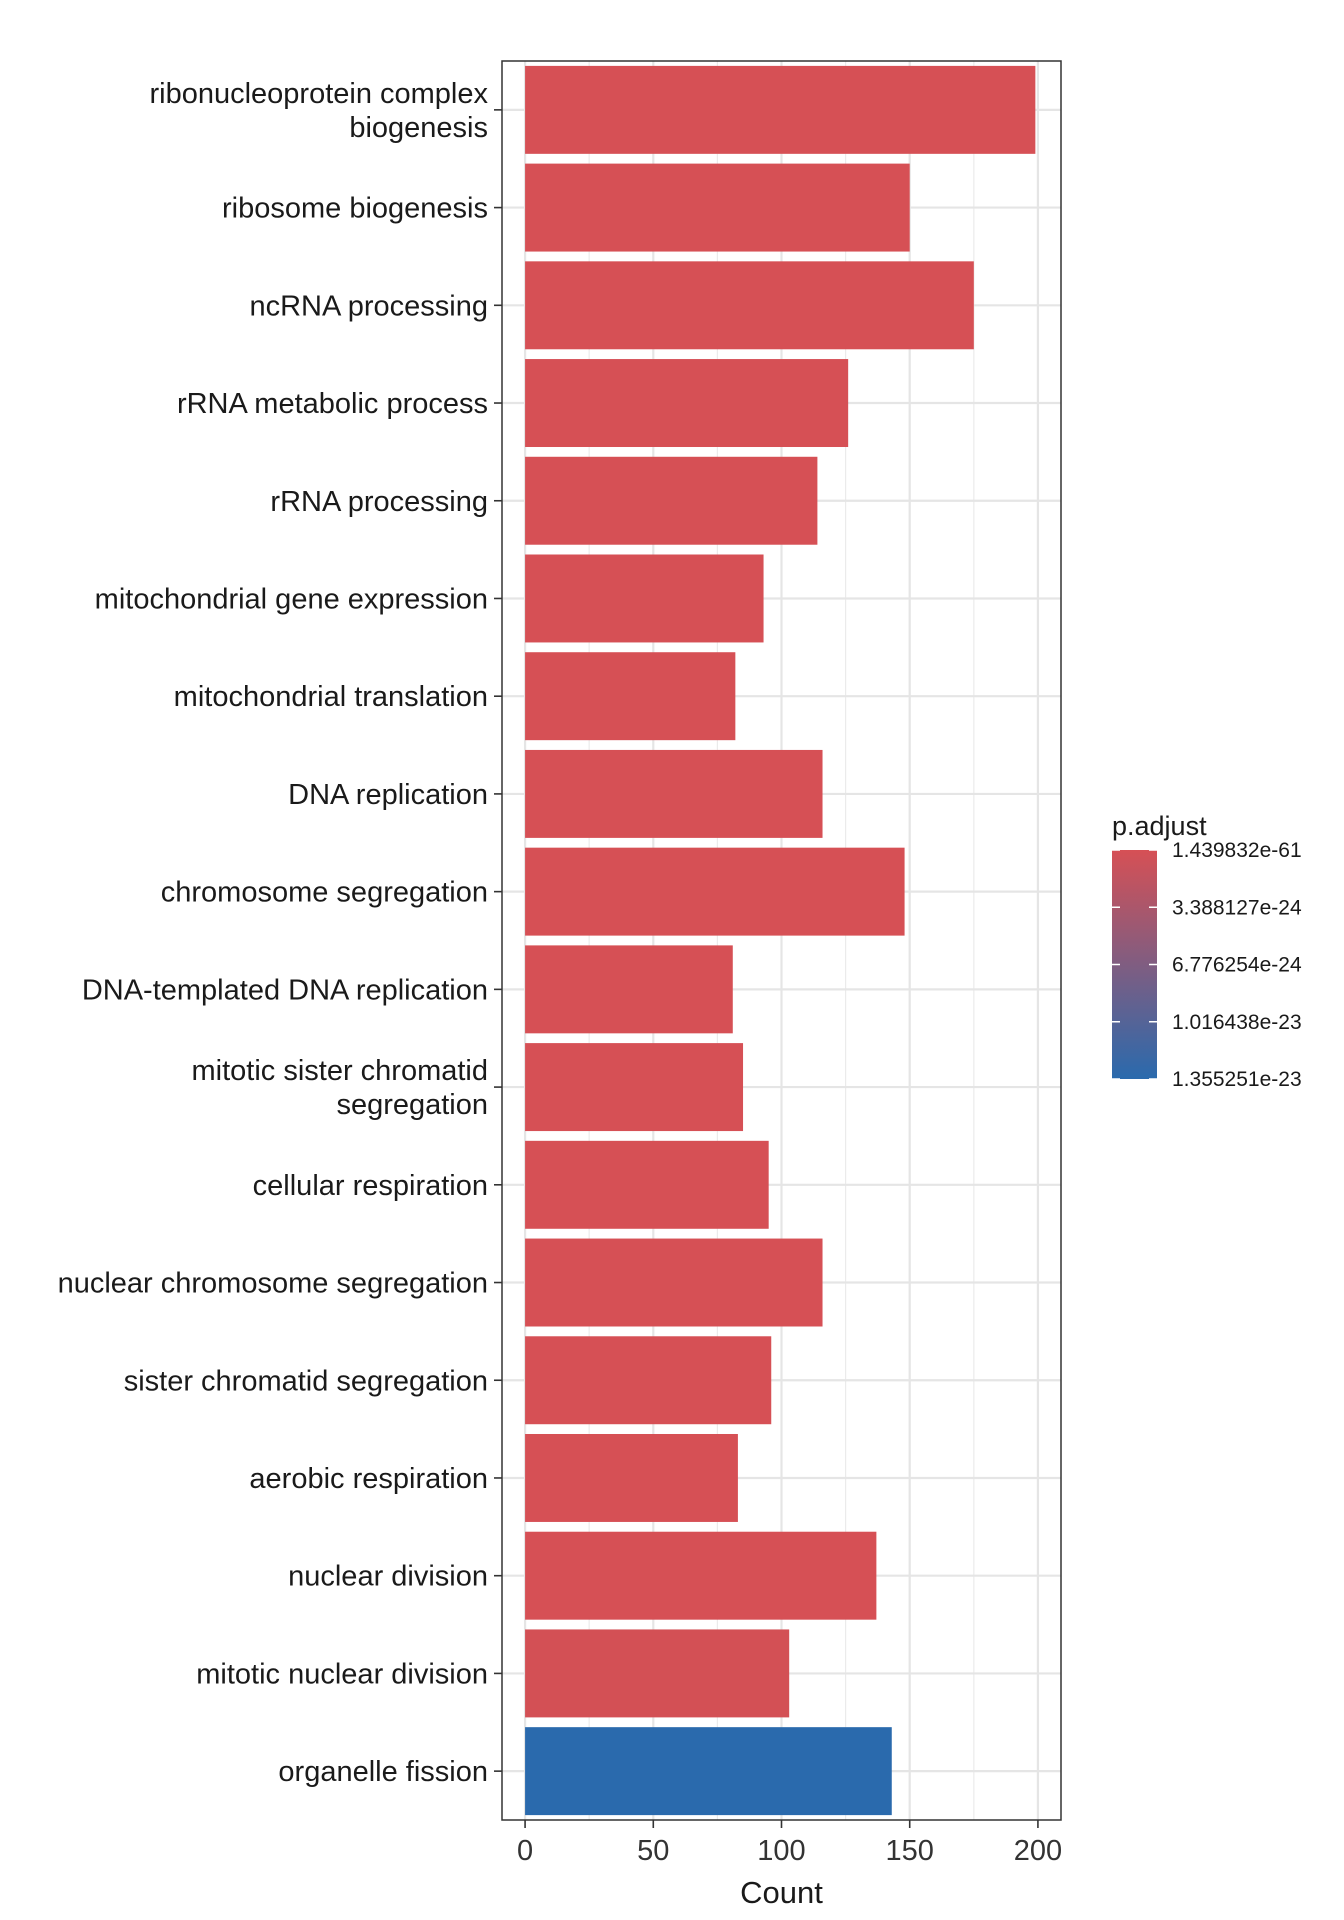 The height and width of the screenshot is (1920, 1344). Describe the element at coordinates (306, 1381) in the screenshot. I see `y-tick-label: sister chromatid segregation` at that location.